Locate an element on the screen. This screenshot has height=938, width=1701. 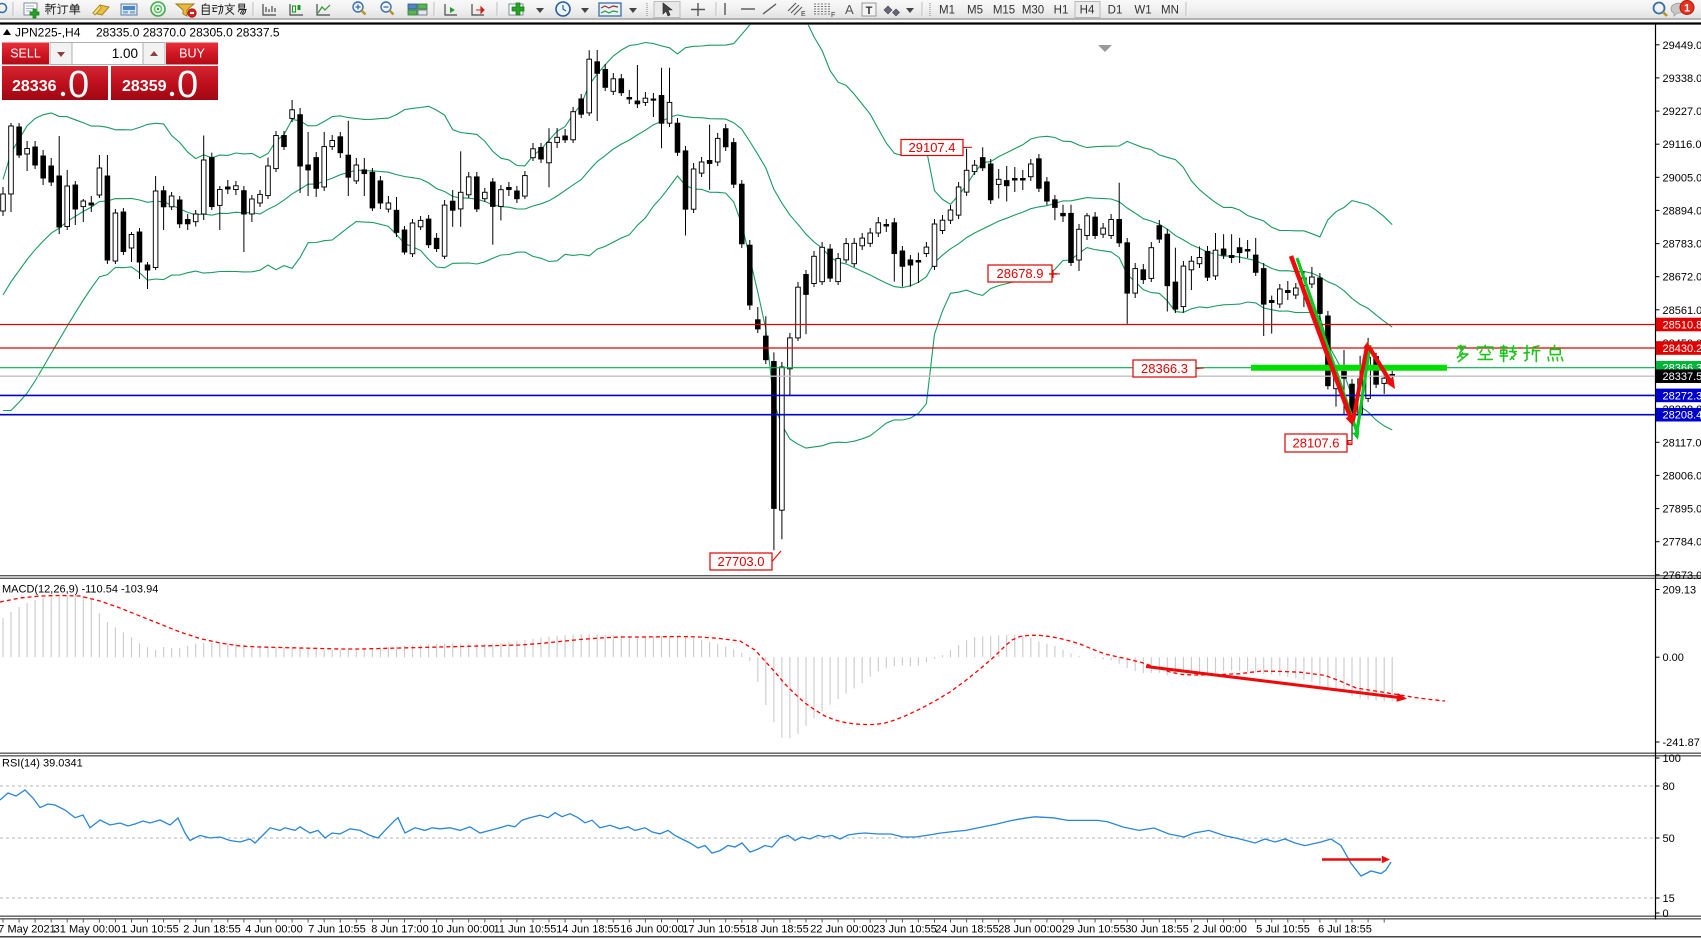
svg-text: 31 May 00:00 is located at coordinates (87, 930).